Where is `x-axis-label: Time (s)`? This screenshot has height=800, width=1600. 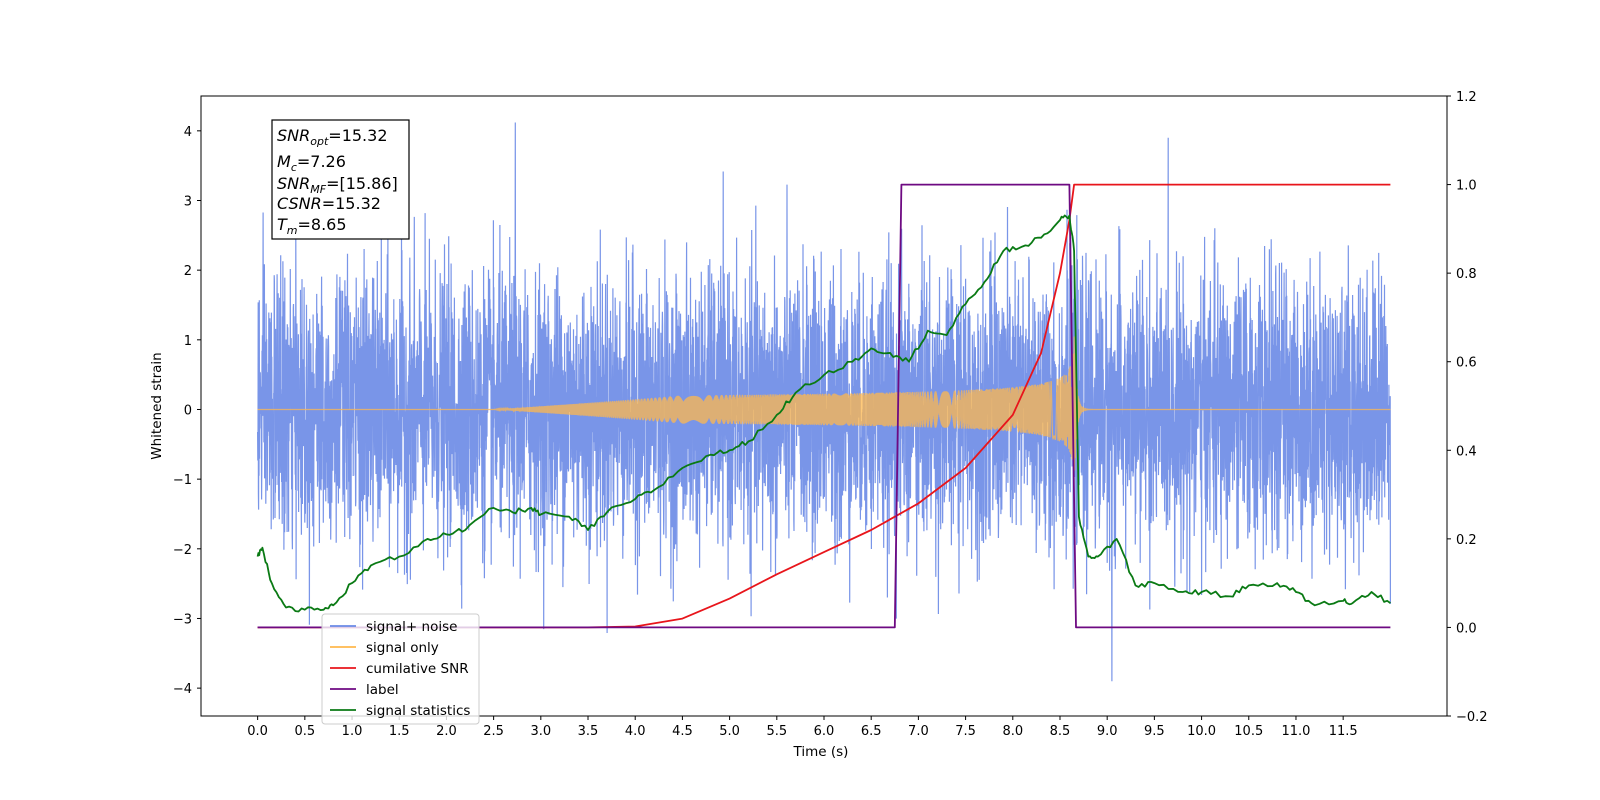
x-axis-label: Time (s) is located at coordinates (821, 752).